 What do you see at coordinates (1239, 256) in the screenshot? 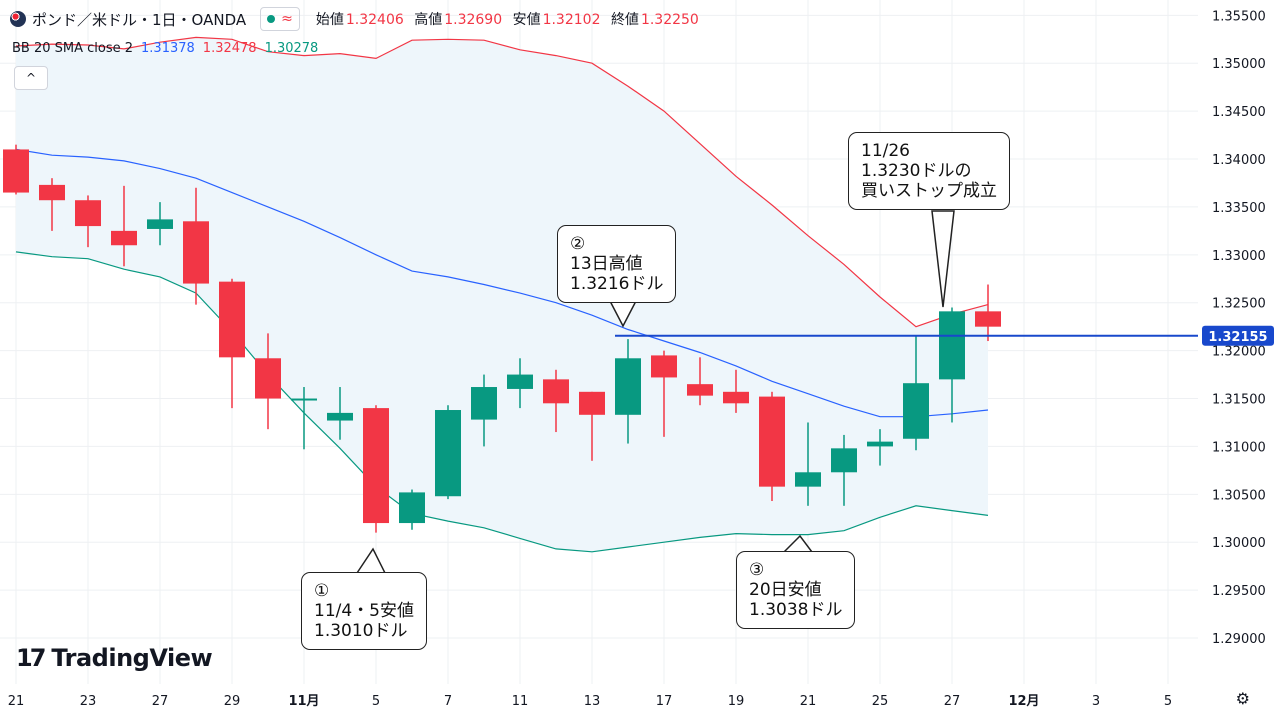
I see `price-tick-label: 1.33000` at bounding box center [1239, 256].